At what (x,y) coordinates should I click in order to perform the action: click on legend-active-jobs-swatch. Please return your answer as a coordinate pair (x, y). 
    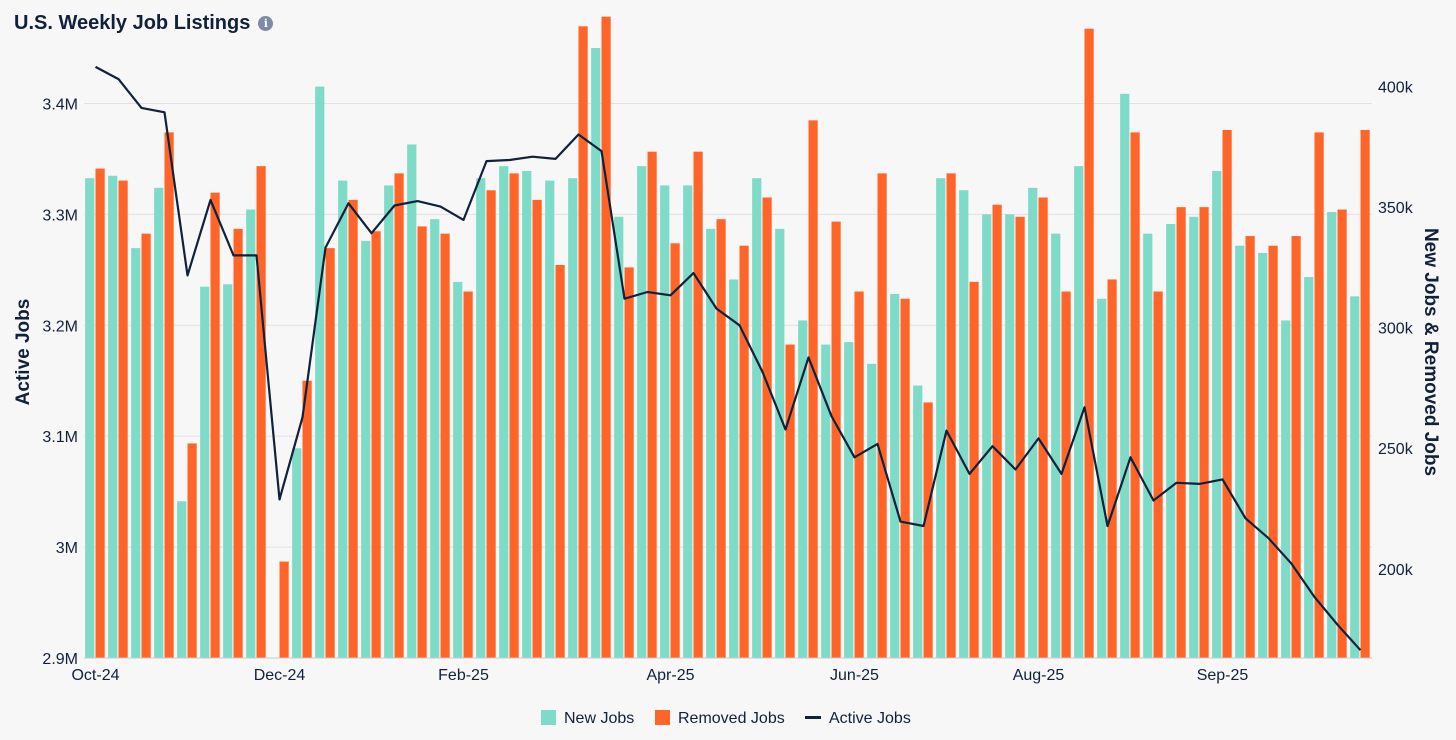
    Looking at the image, I should click on (813, 717).